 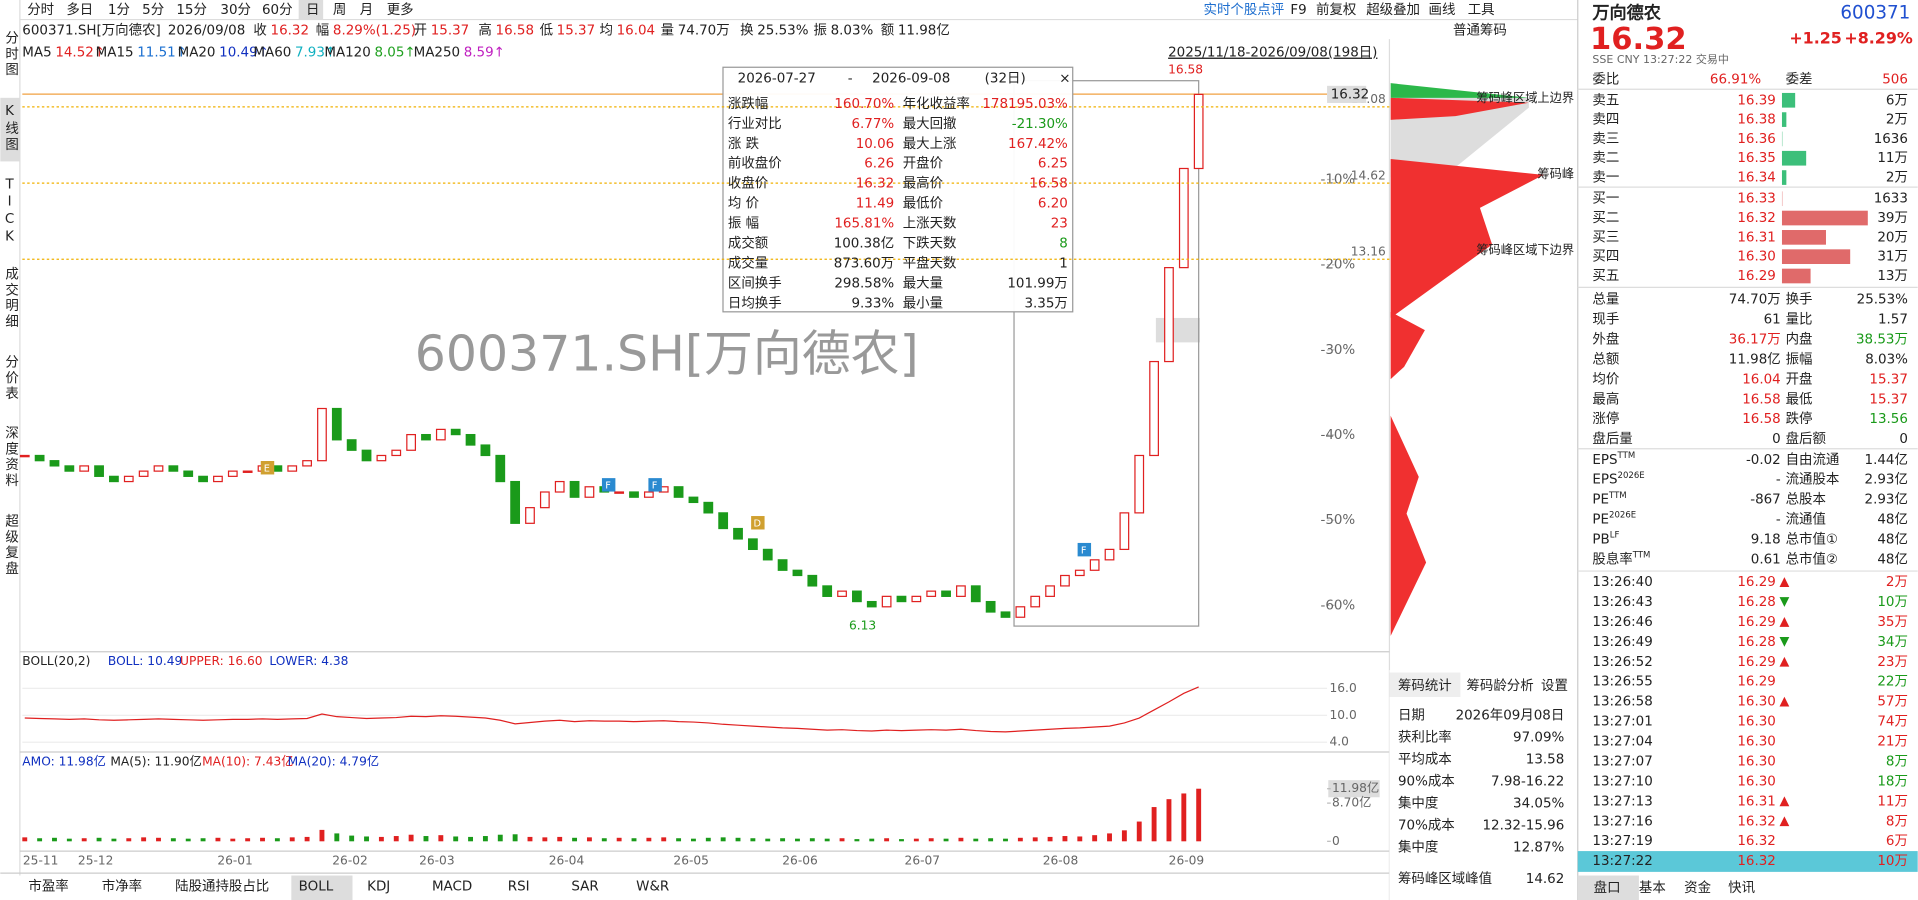 What do you see at coordinates (777, 78) in the screenshot?
I see `popup-start: 2026-07-27` at bounding box center [777, 78].